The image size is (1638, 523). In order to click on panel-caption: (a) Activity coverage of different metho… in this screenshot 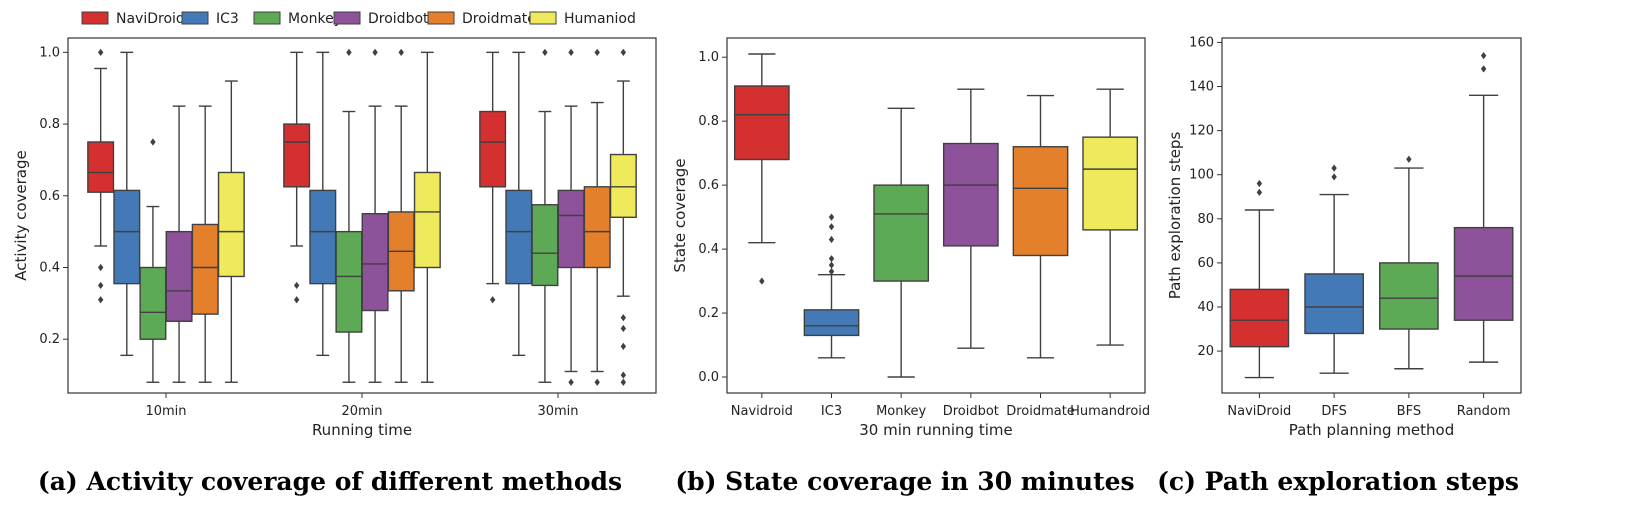, I will do `click(330, 481)`.